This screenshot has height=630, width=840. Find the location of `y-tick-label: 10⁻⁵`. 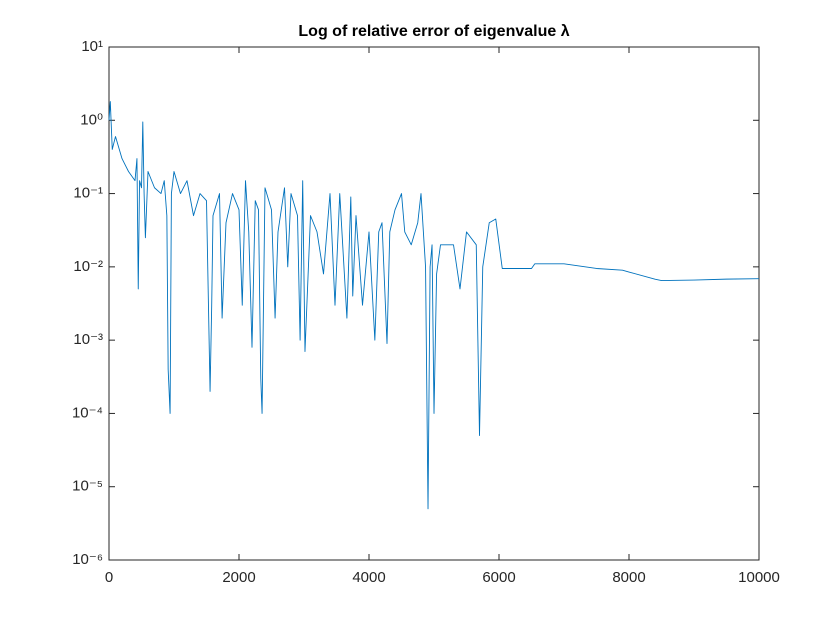

y-tick-label: 10⁻⁵ is located at coordinates (87, 486).